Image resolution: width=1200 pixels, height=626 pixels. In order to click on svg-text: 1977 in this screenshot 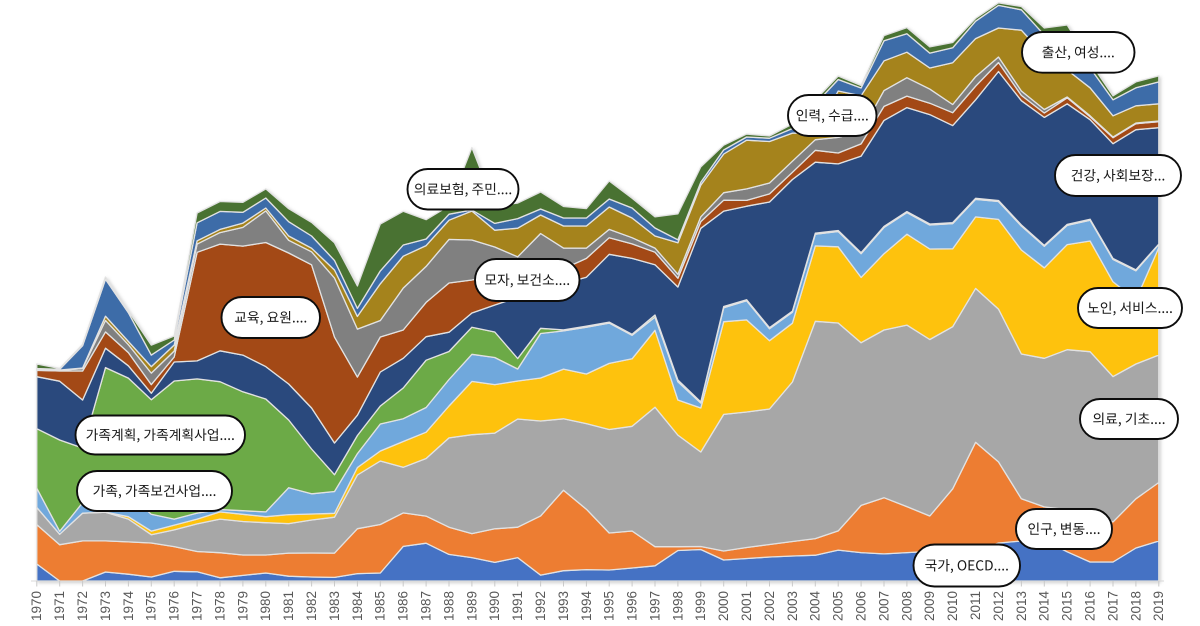, I will do `click(197, 606)`.